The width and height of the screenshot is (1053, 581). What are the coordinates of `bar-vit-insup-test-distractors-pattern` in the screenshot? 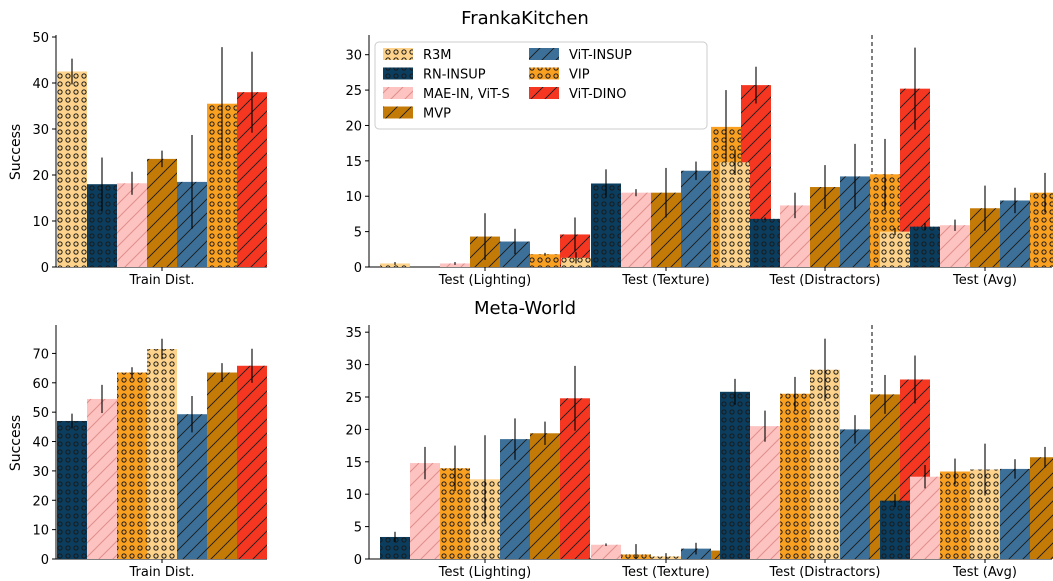 It's located at (855, 494).